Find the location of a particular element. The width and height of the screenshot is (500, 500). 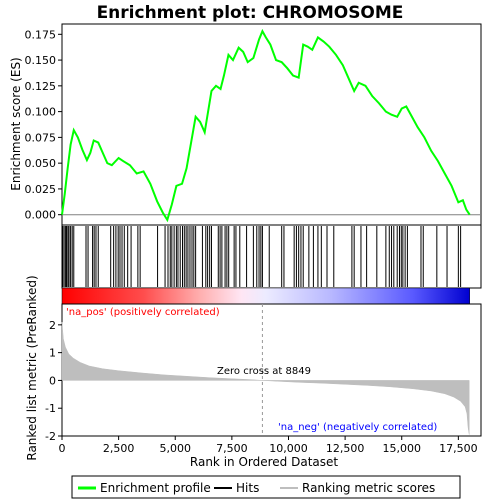

es-y-tick-label: 0.125 is located at coordinates (41, 86).